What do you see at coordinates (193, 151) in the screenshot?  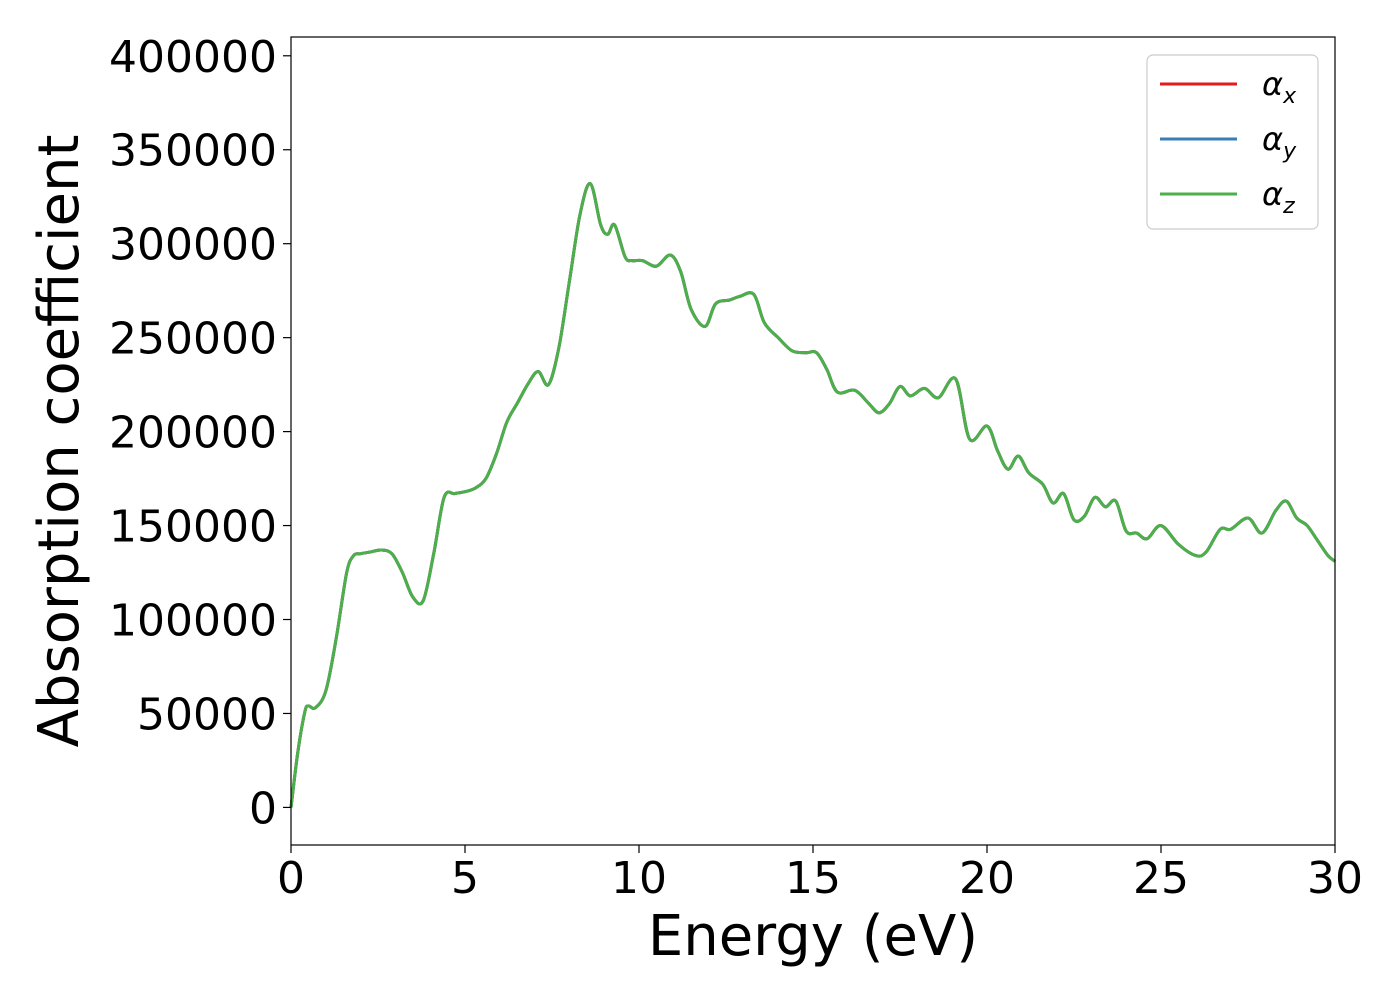 I see `y-tick-label: 350000` at bounding box center [193, 151].